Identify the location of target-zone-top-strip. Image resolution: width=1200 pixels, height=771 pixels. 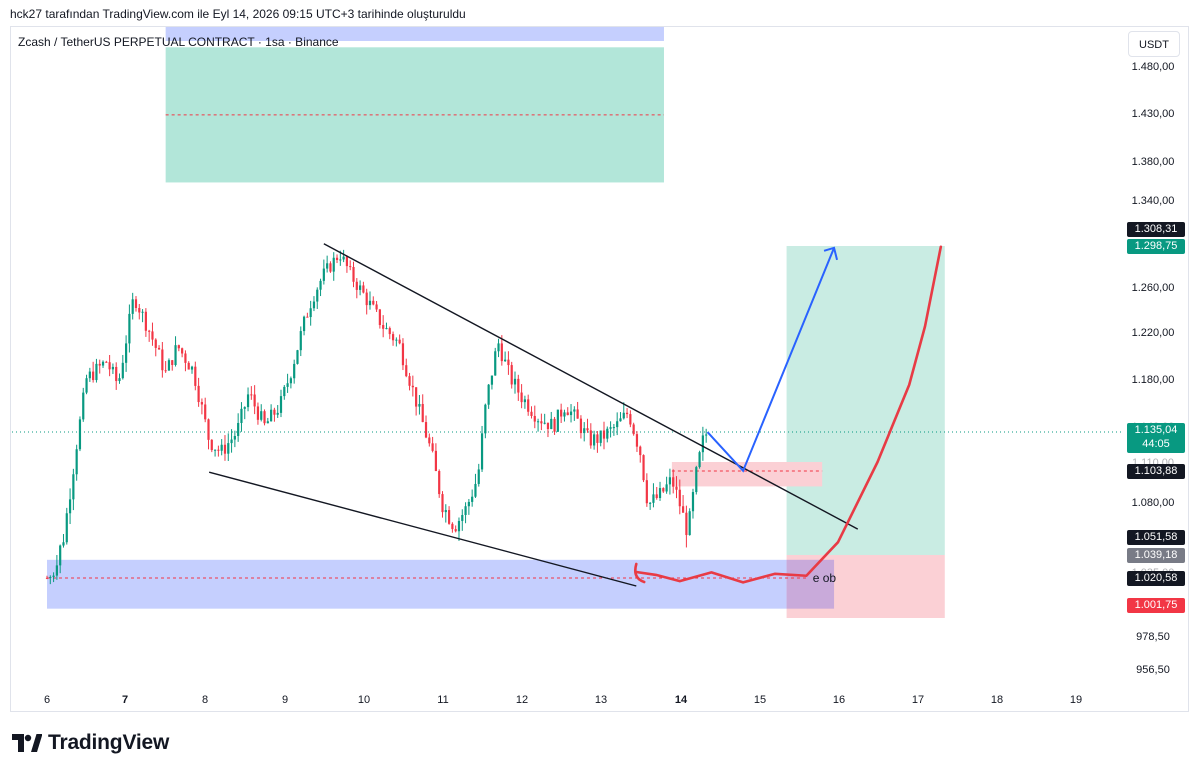
(414, 34).